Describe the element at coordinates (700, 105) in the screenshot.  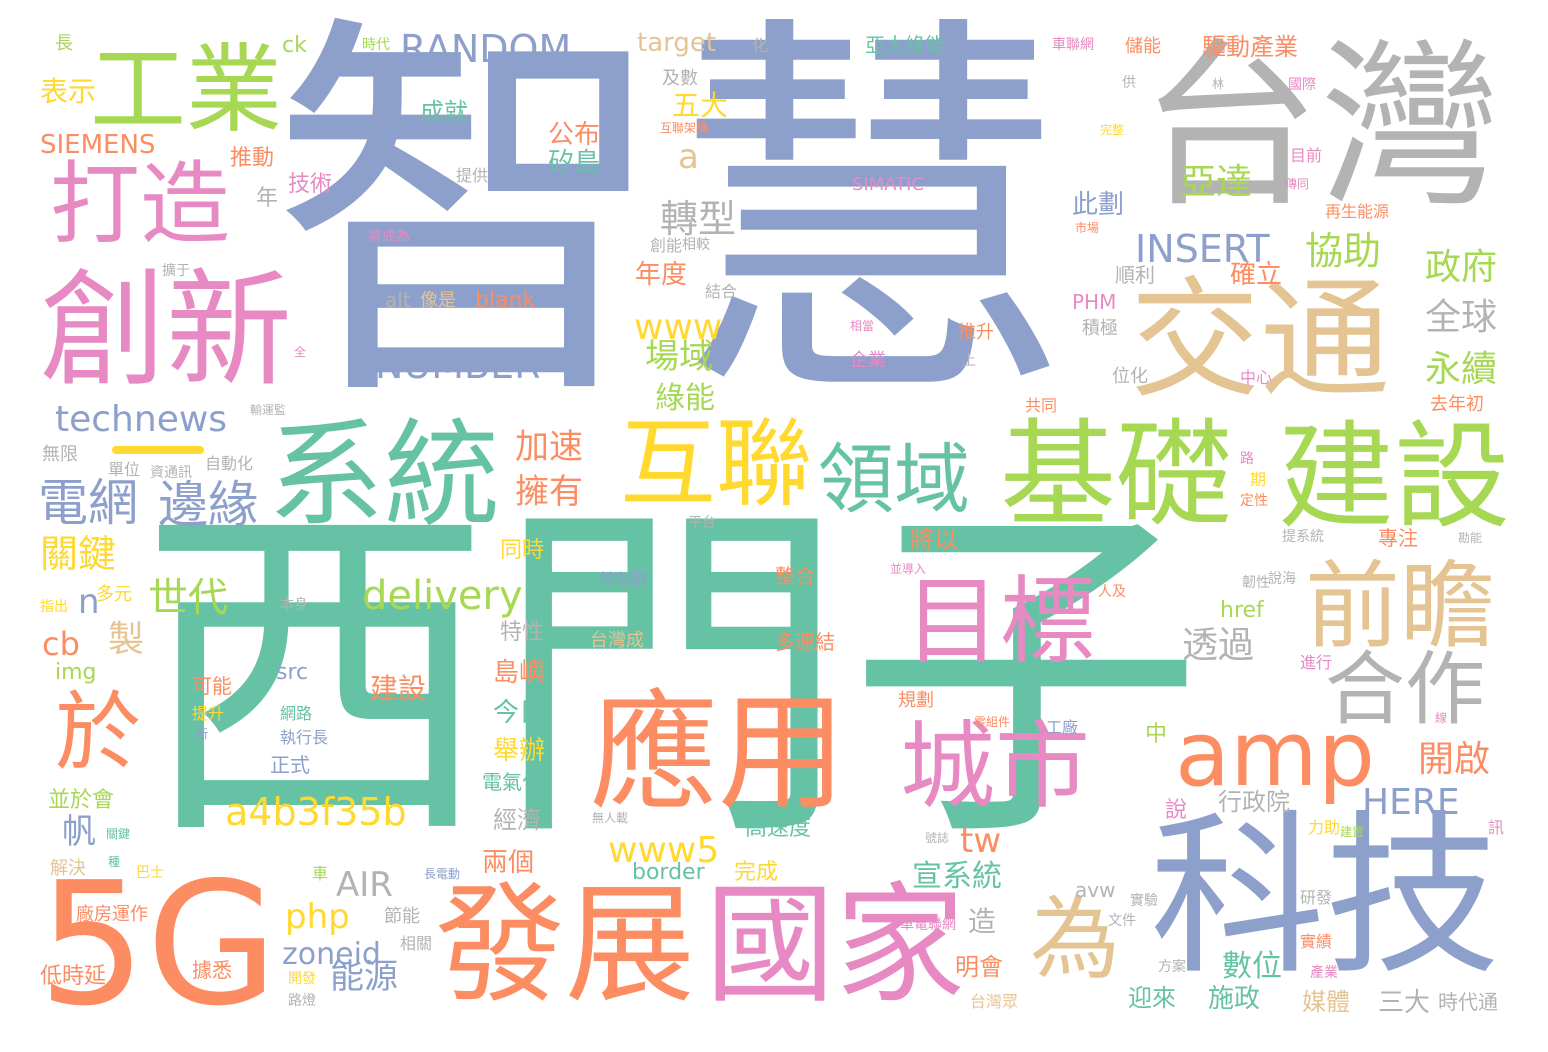
I see `word-wuda: 五大` at that location.